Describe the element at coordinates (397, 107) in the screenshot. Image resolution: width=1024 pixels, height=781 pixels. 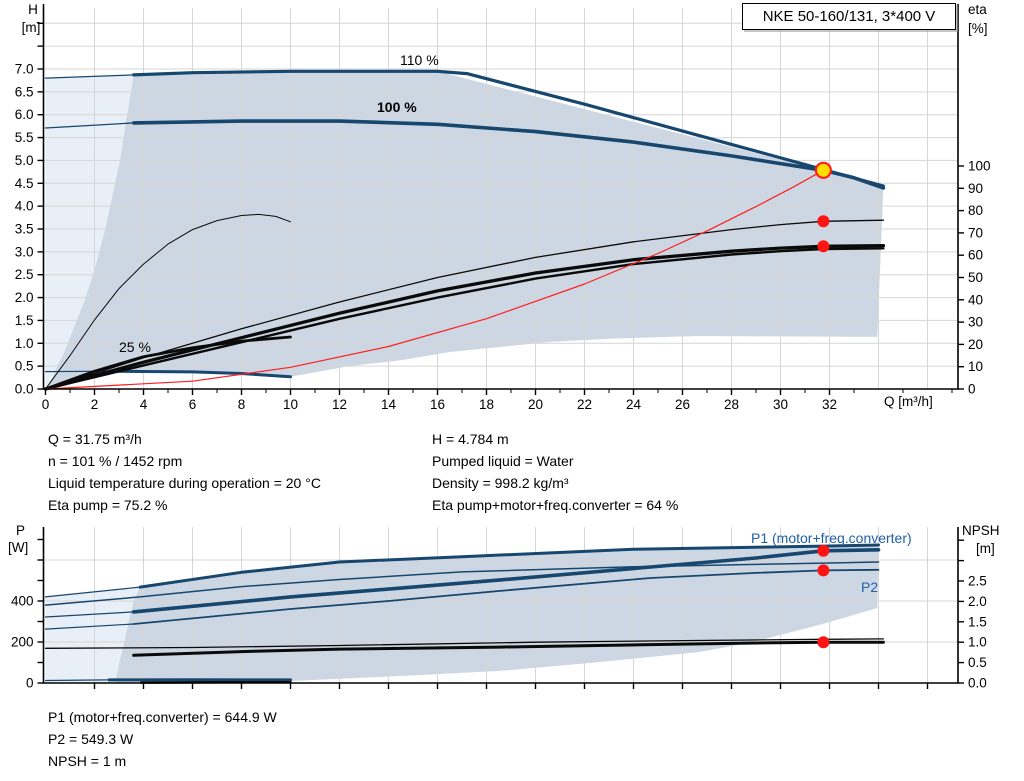
I see `curve-100-label: 100 %` at that location.